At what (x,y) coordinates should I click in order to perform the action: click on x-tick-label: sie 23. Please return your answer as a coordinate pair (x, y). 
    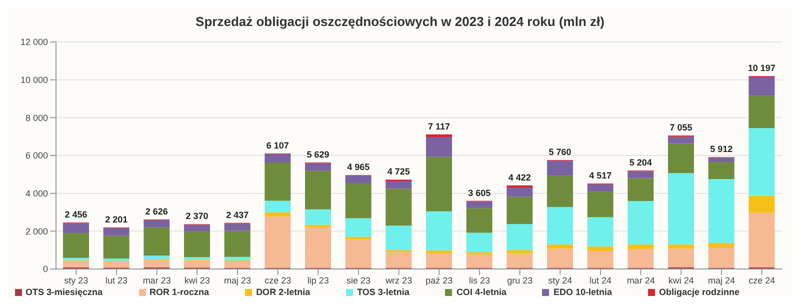
    Looking at the image, I should click on (358, 280).